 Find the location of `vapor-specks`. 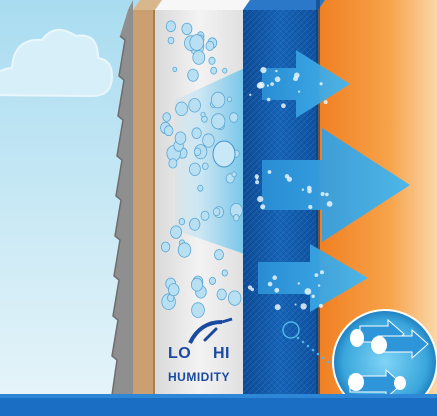

vapor-specks is located at coordinates (290, 189).